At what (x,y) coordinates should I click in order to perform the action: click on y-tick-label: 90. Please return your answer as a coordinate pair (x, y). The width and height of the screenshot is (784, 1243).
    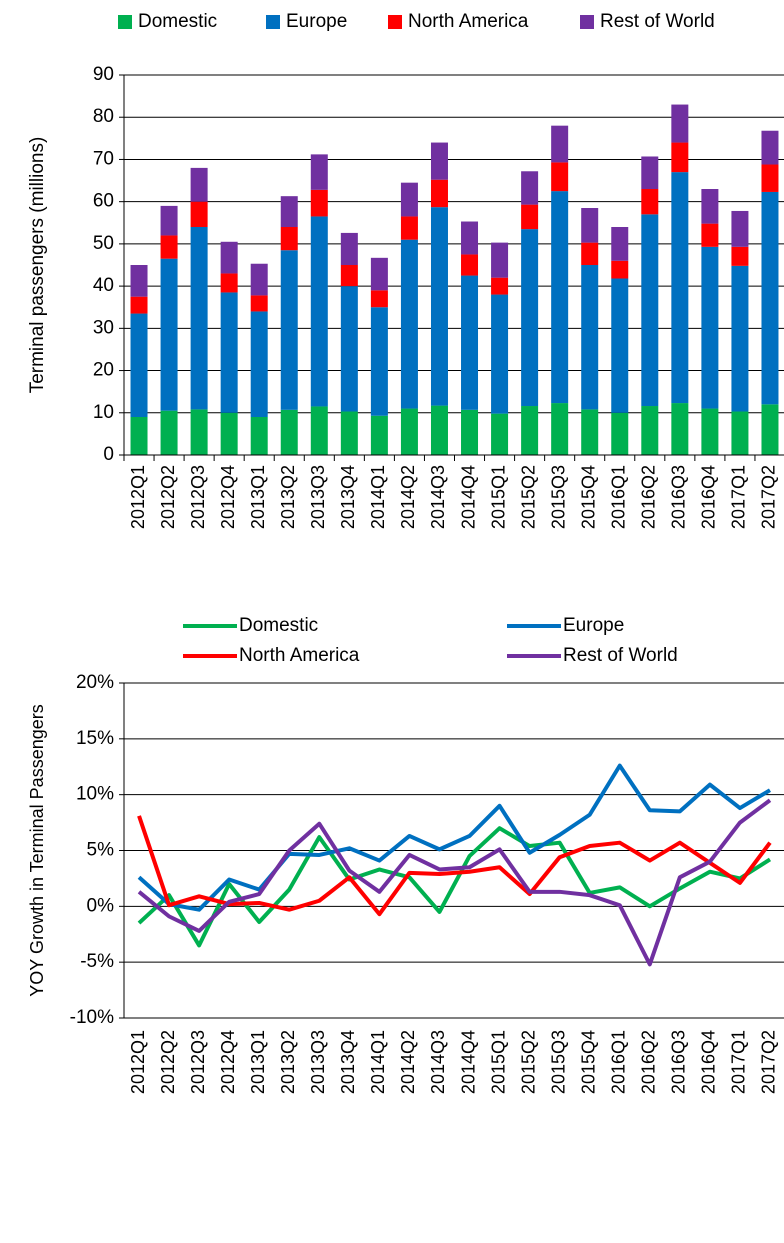
    Looking at the image, I should click on (103, 74).